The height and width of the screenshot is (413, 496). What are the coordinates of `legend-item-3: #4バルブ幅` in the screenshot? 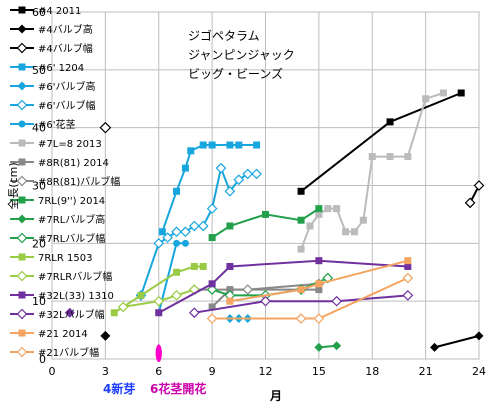 It's located at (51, 48).